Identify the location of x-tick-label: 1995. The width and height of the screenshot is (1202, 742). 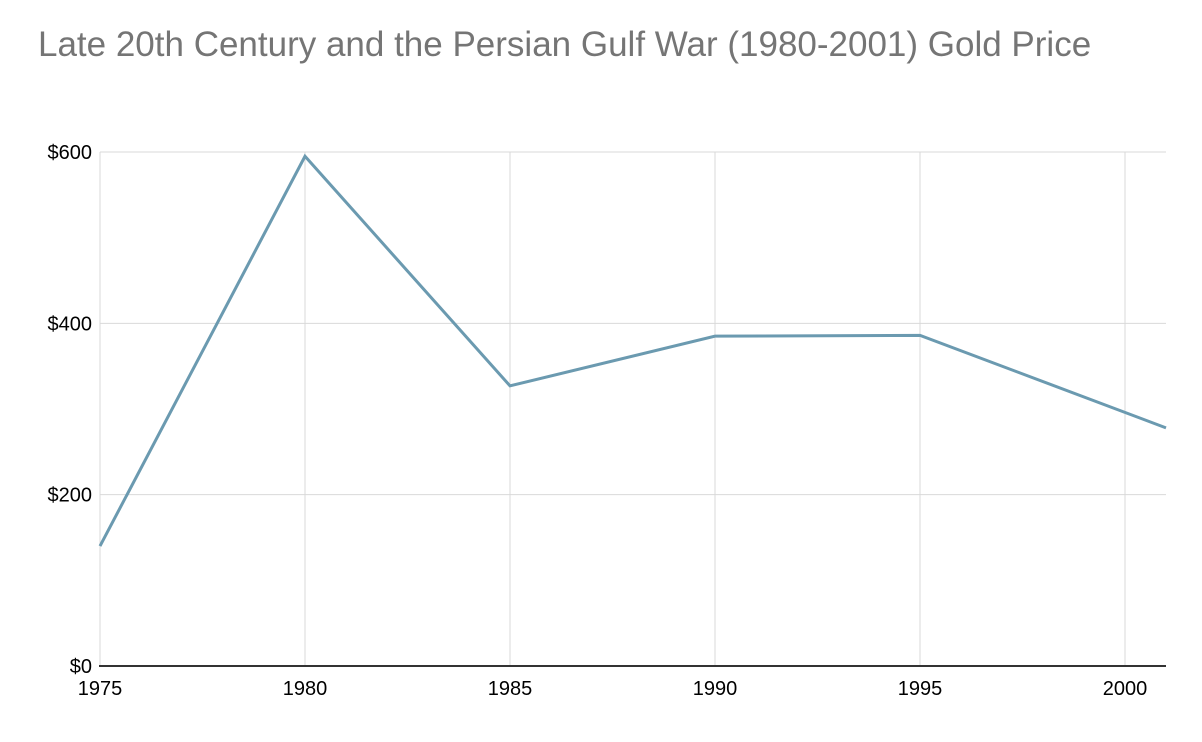
(920, 689).